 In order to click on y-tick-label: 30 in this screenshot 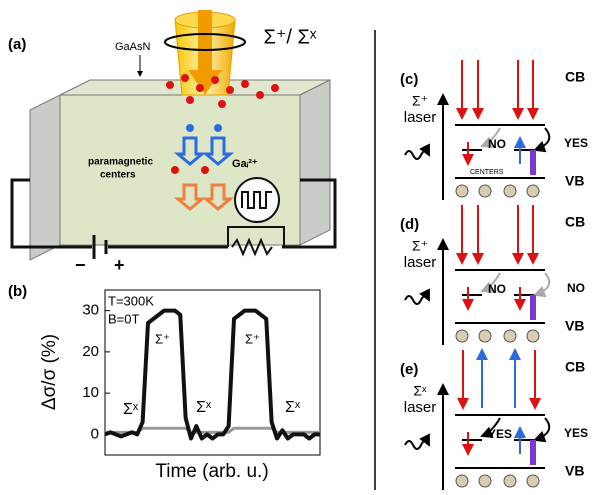, I will do `click(90, 310)`.